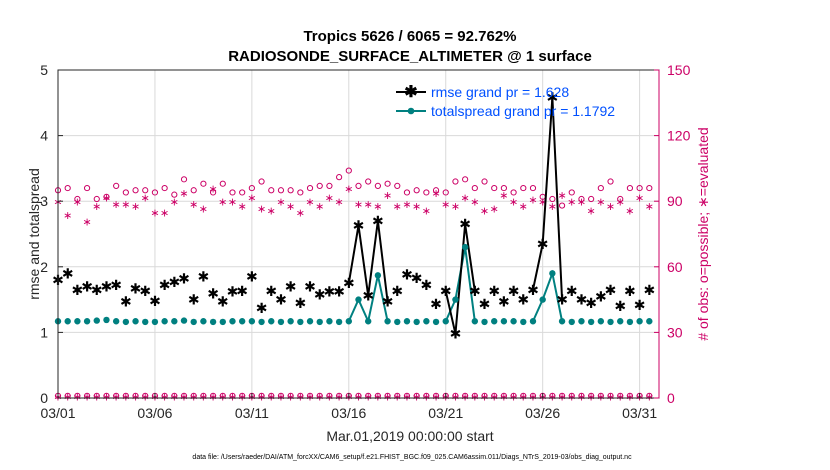  Describe the element at coordinates (542, 413) in the screenshot. I see `x-tick-label: 03/26` at that location.